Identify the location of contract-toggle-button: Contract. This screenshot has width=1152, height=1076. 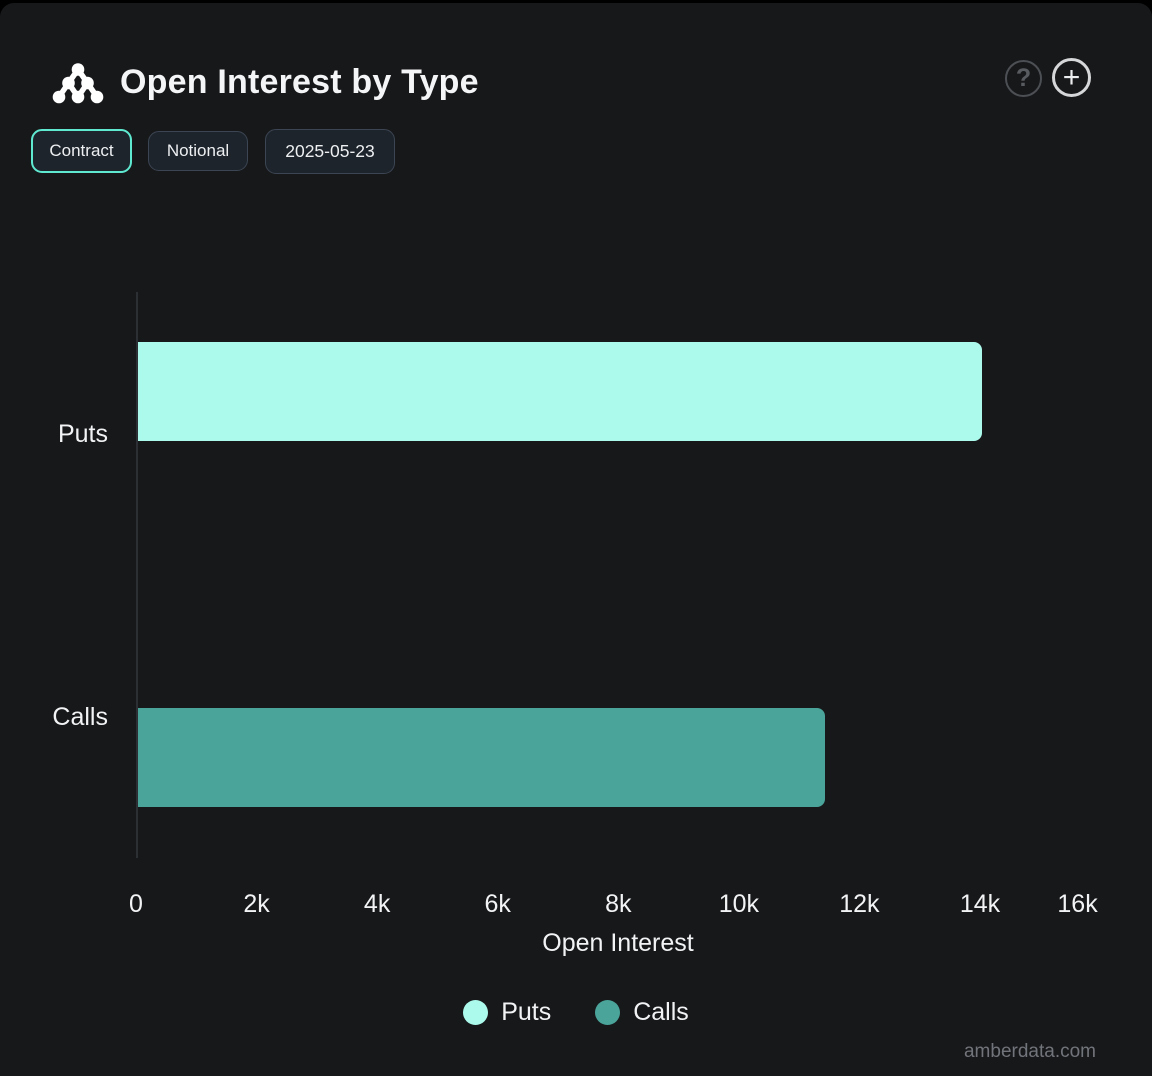
(81, 151).